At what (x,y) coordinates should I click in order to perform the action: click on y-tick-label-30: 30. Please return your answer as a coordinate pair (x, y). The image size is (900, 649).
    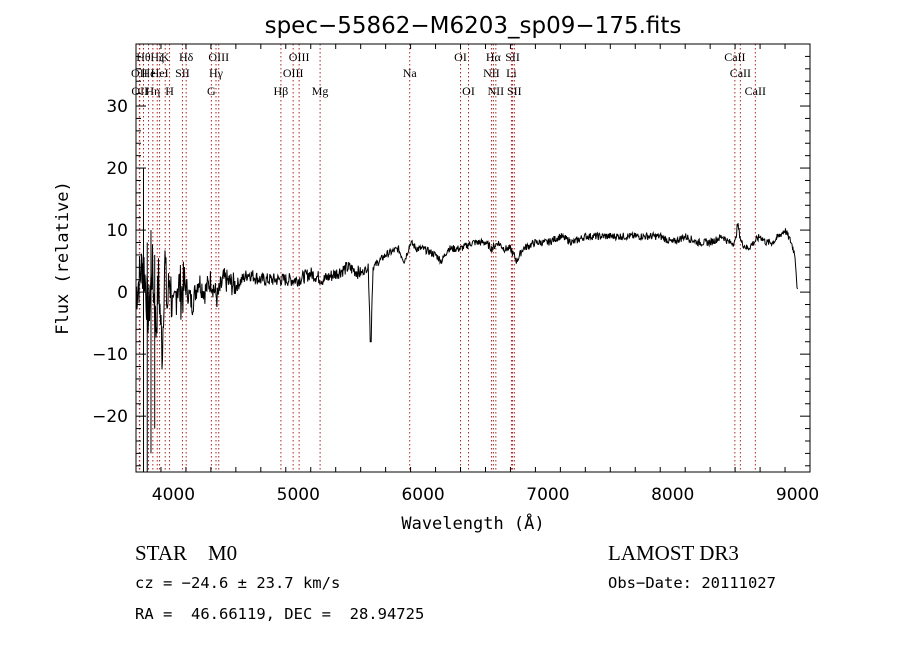
    Looking at the image, I should click on (117, 107).